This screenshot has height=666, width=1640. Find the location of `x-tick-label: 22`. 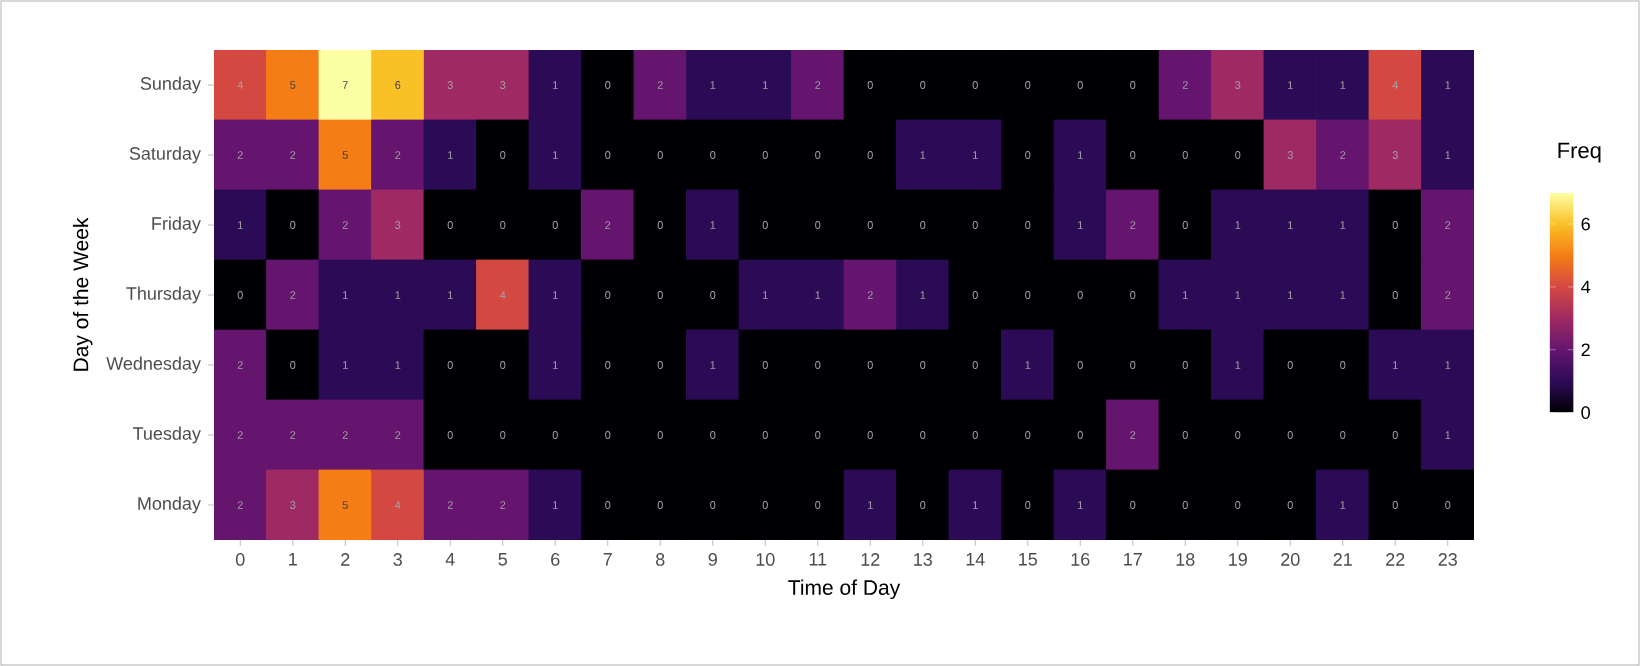

x-tick-label: 22 is located at coordinates (1395, 559).